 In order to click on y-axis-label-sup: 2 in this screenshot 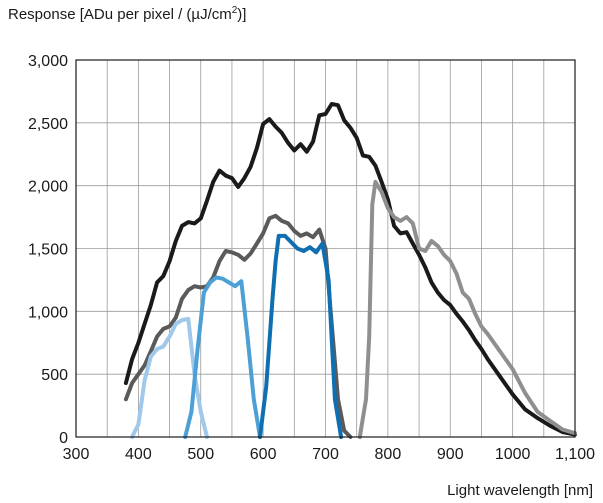, I will do `click(234, 10)`.